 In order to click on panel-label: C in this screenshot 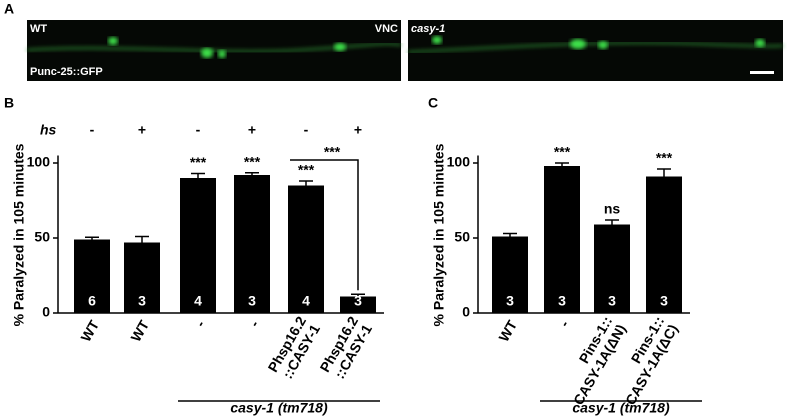, I will do `click(433, 103)`.